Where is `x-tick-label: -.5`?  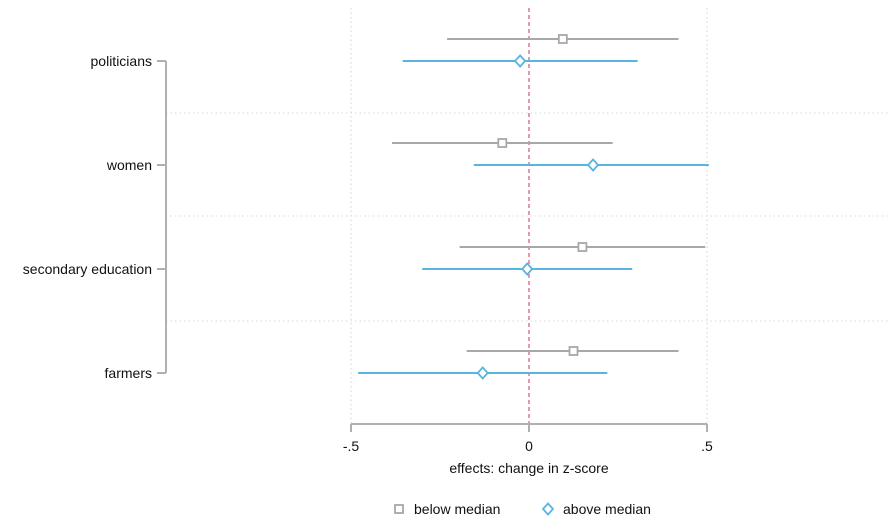
x-tick-label: -.5 is located at coordinates (351, 446).